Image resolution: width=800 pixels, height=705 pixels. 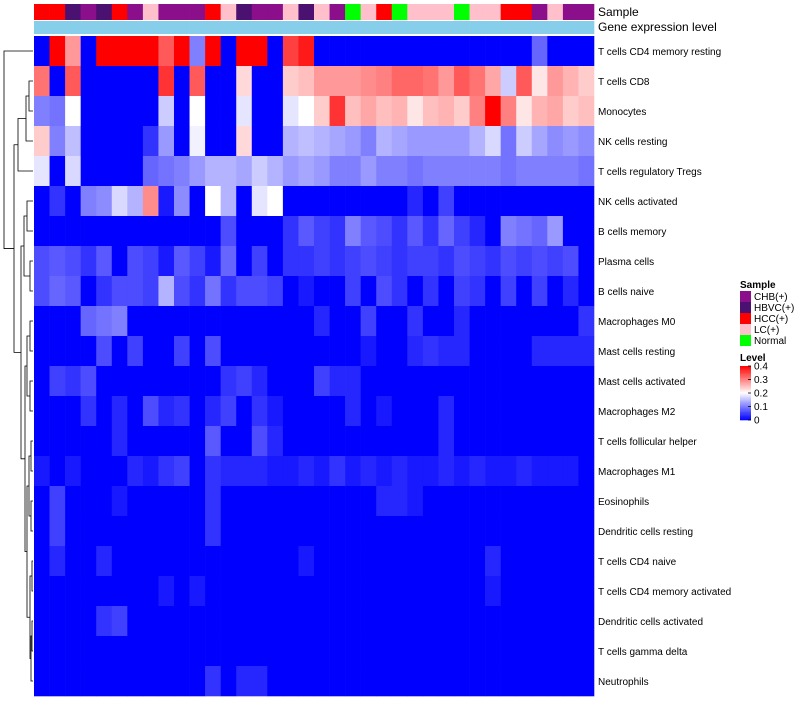 What do you see at coordinates (31, 396) in the screenshot?
I see `dendrogram-branch` at bounding box center [31, 396].